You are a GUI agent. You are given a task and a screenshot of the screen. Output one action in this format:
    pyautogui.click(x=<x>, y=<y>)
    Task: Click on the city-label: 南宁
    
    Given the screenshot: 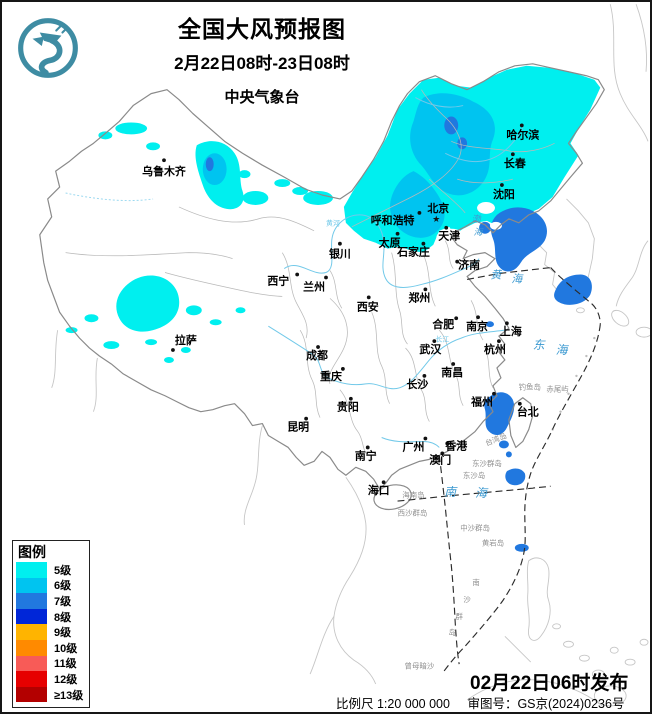 What is the action you would take?
    pyautogui.click(x=366, y=455)
    